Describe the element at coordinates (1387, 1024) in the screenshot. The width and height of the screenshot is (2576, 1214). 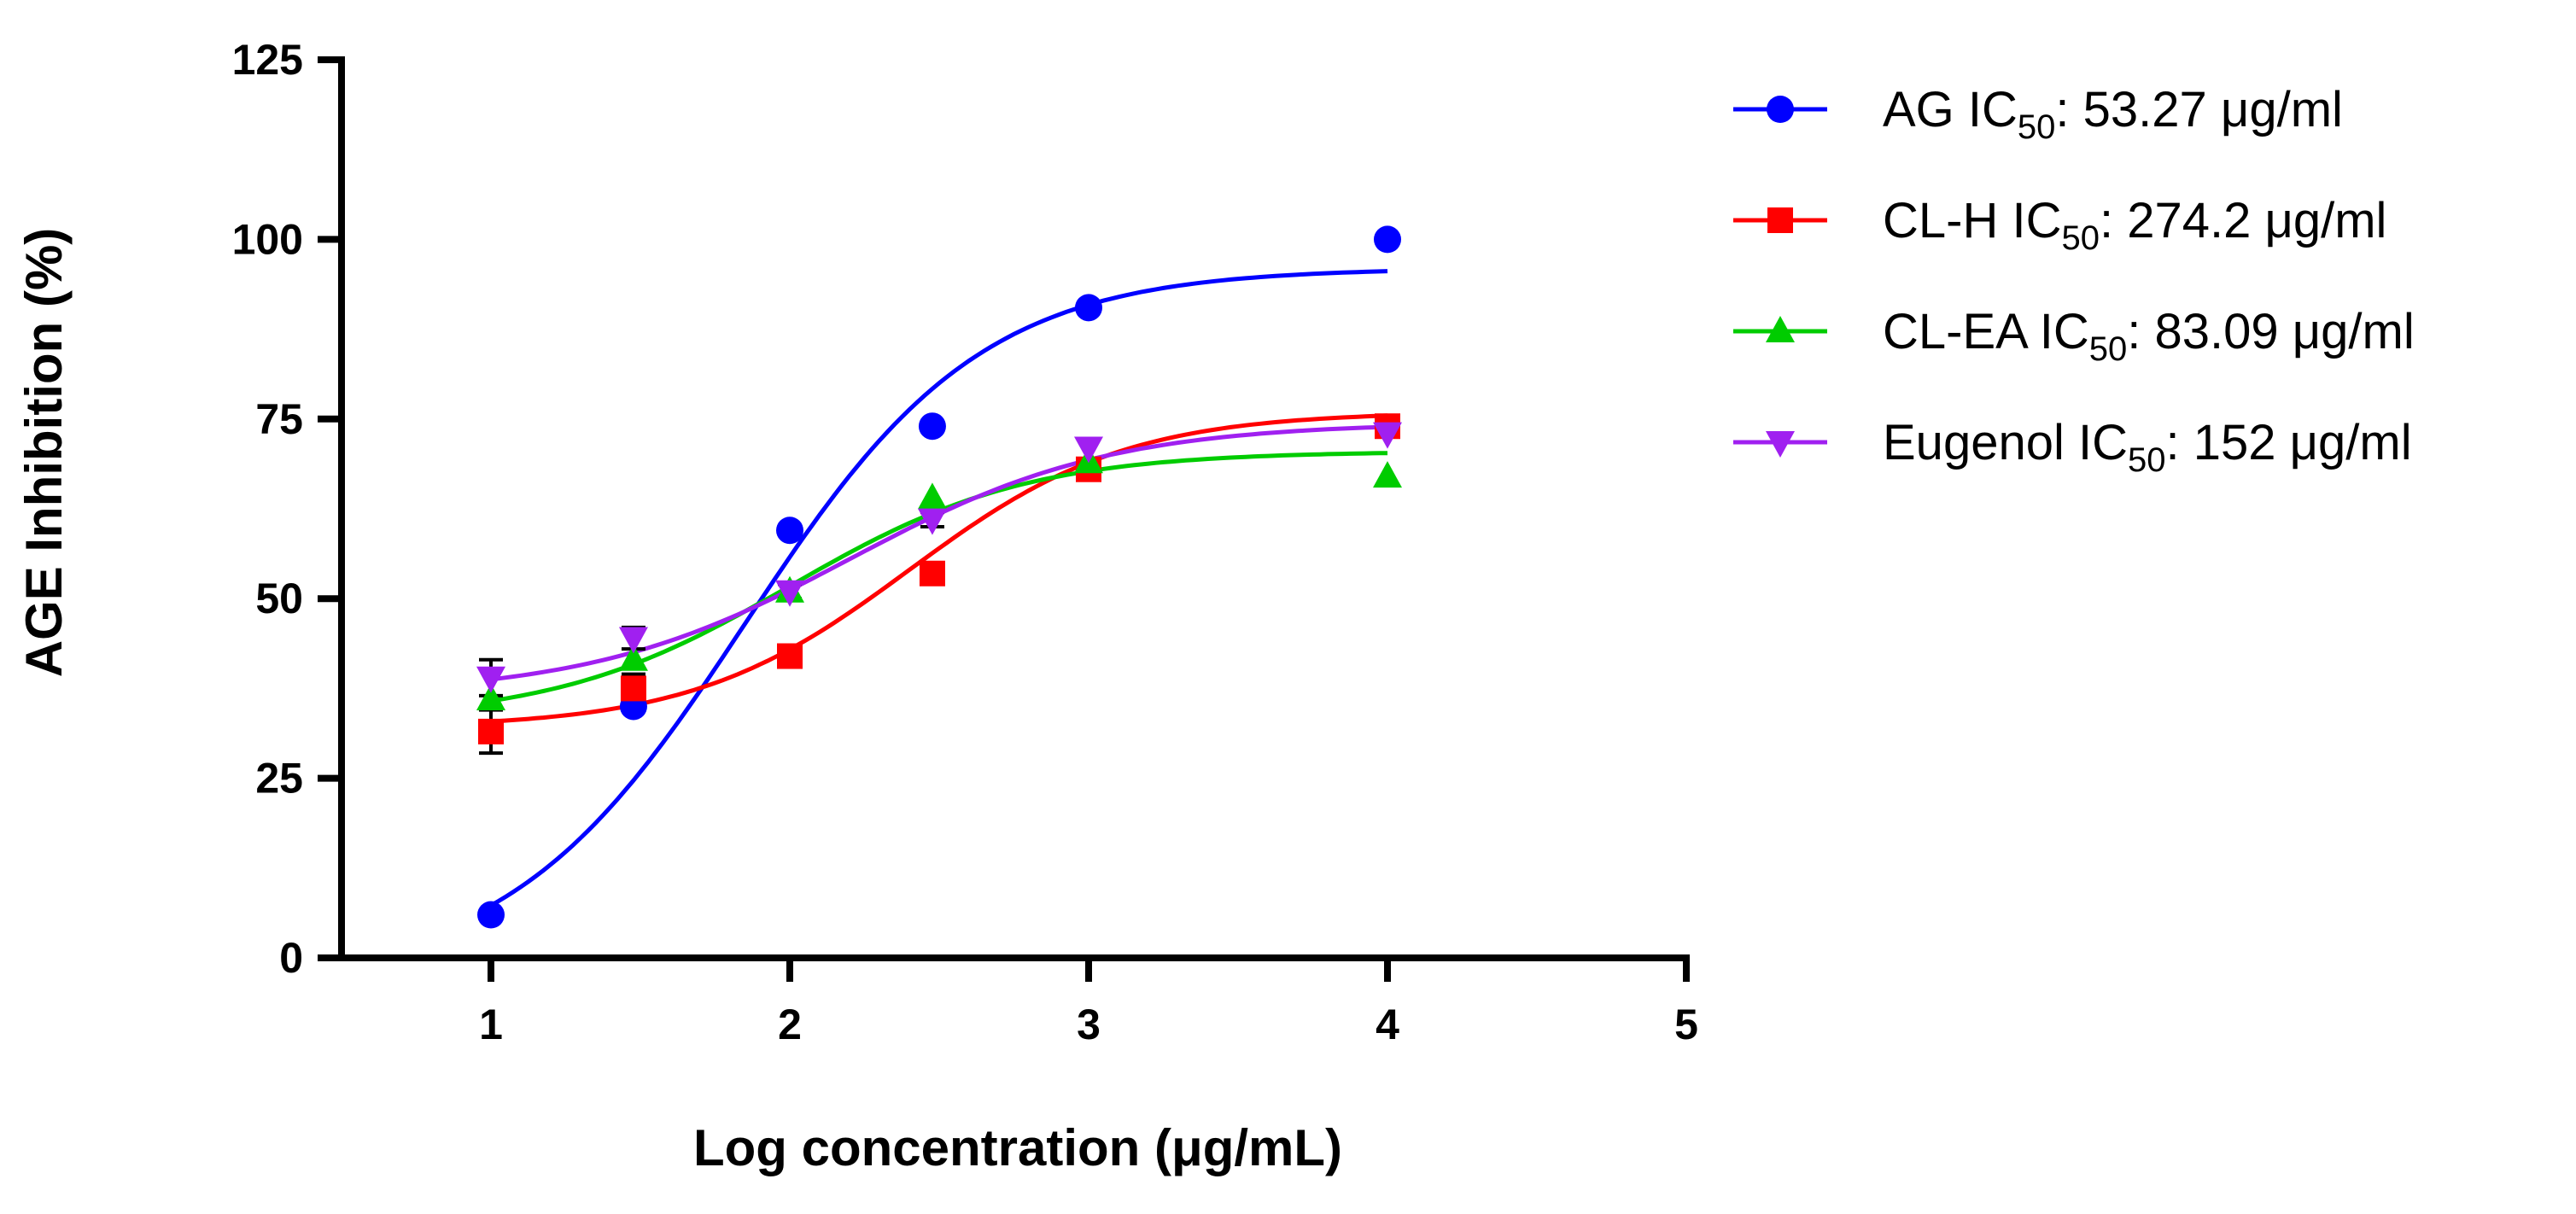
I see `x-tick-label: 4` at that location.